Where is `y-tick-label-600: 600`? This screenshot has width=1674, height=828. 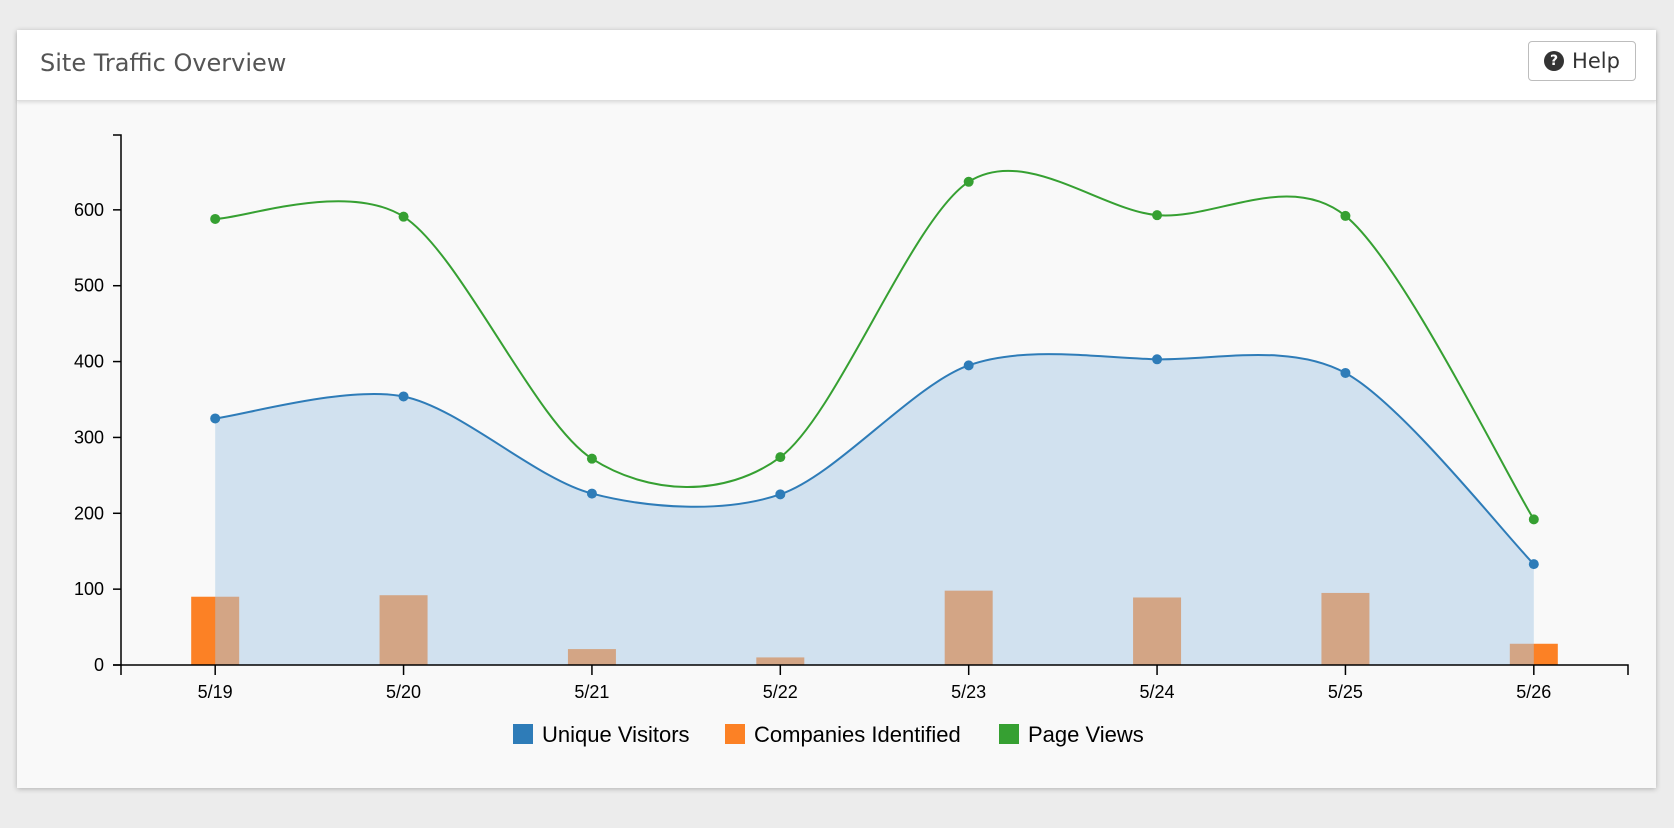 y-tick-label-600: 600 is located at coordinates (89, 210).